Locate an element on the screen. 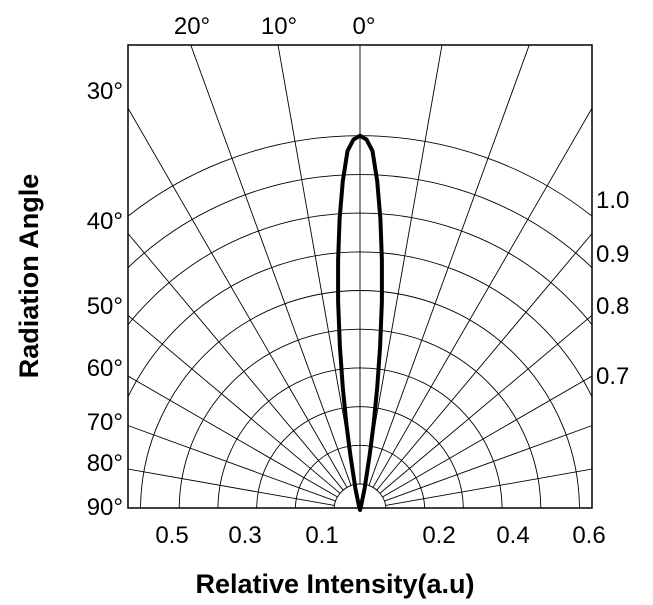  curve-layer is located at coordinates (360, 322).